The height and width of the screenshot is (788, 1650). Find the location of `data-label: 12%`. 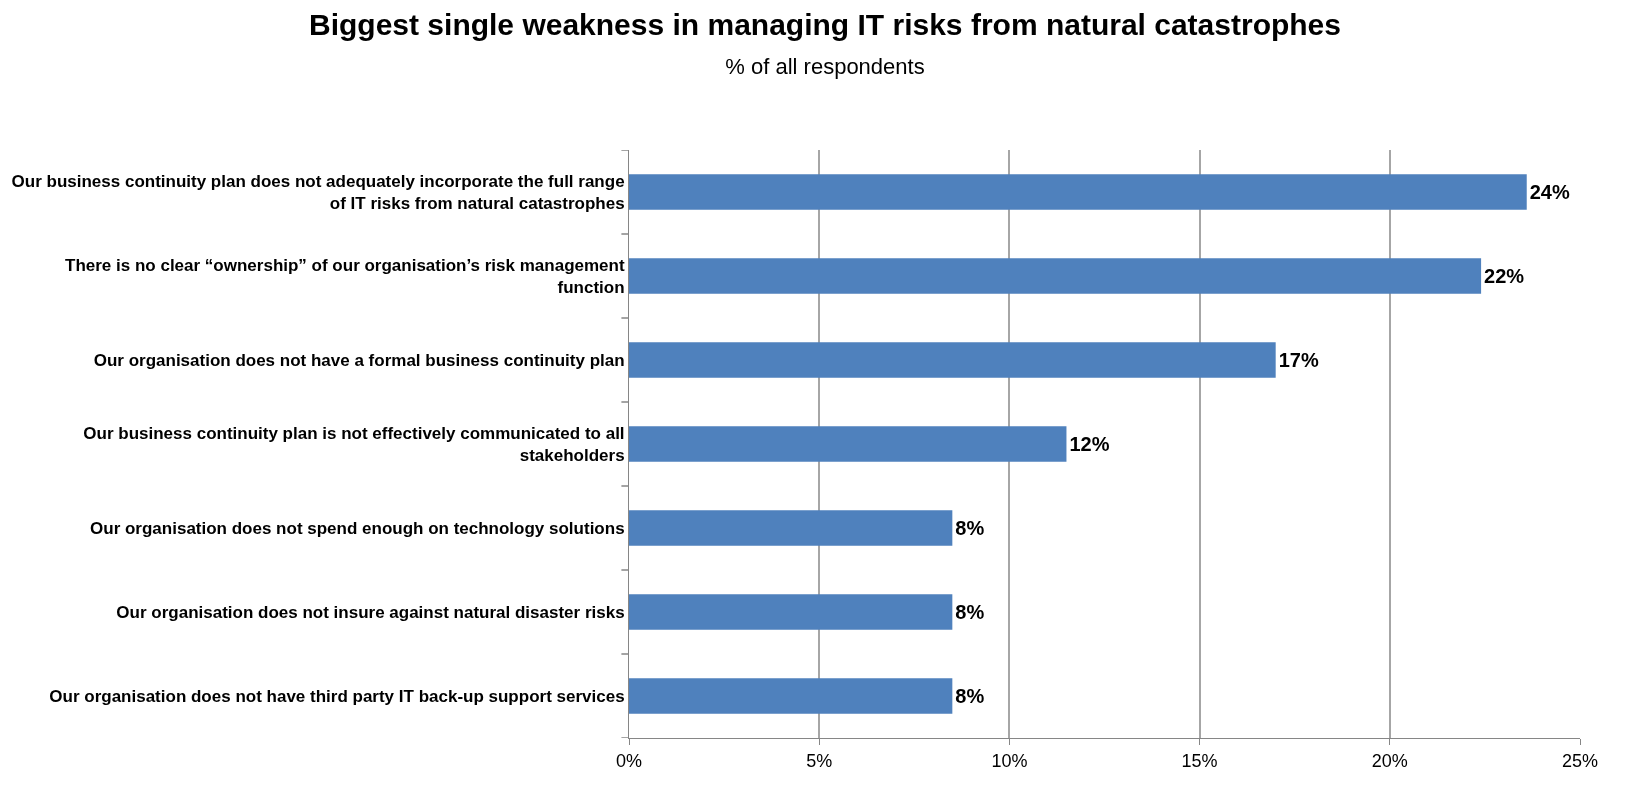

data-label: 12% is located at coordinates (1089, 444).